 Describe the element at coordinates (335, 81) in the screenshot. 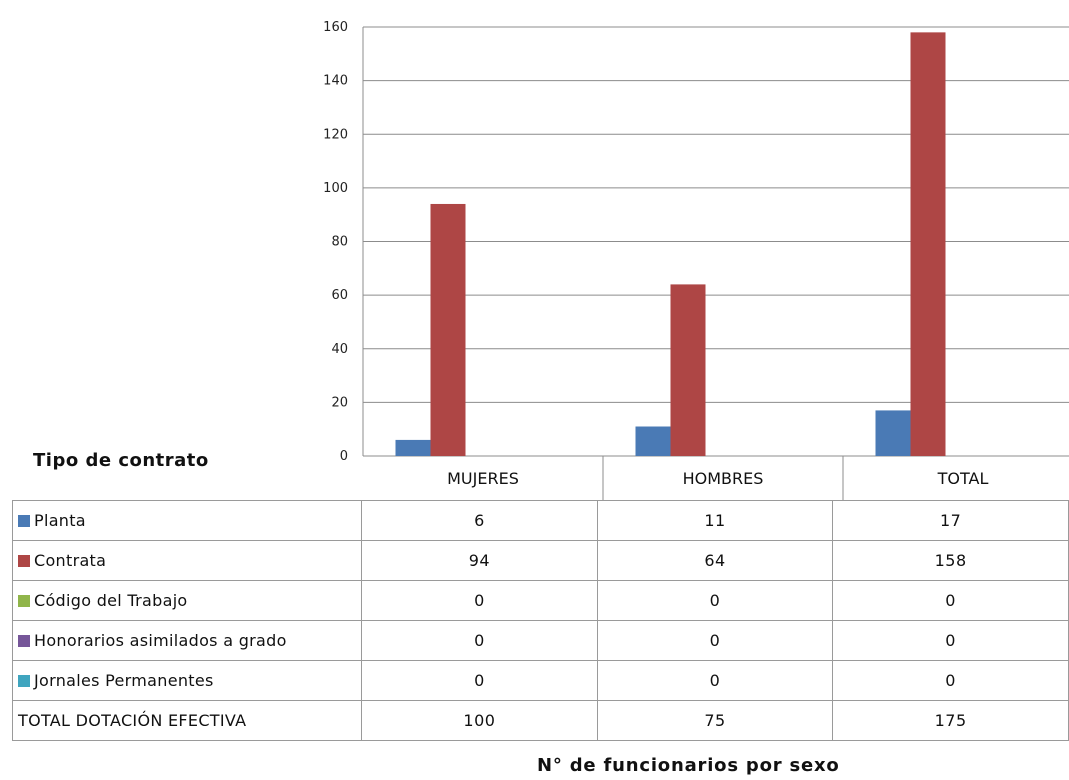

I see `y-tick-label: 140` at that location.